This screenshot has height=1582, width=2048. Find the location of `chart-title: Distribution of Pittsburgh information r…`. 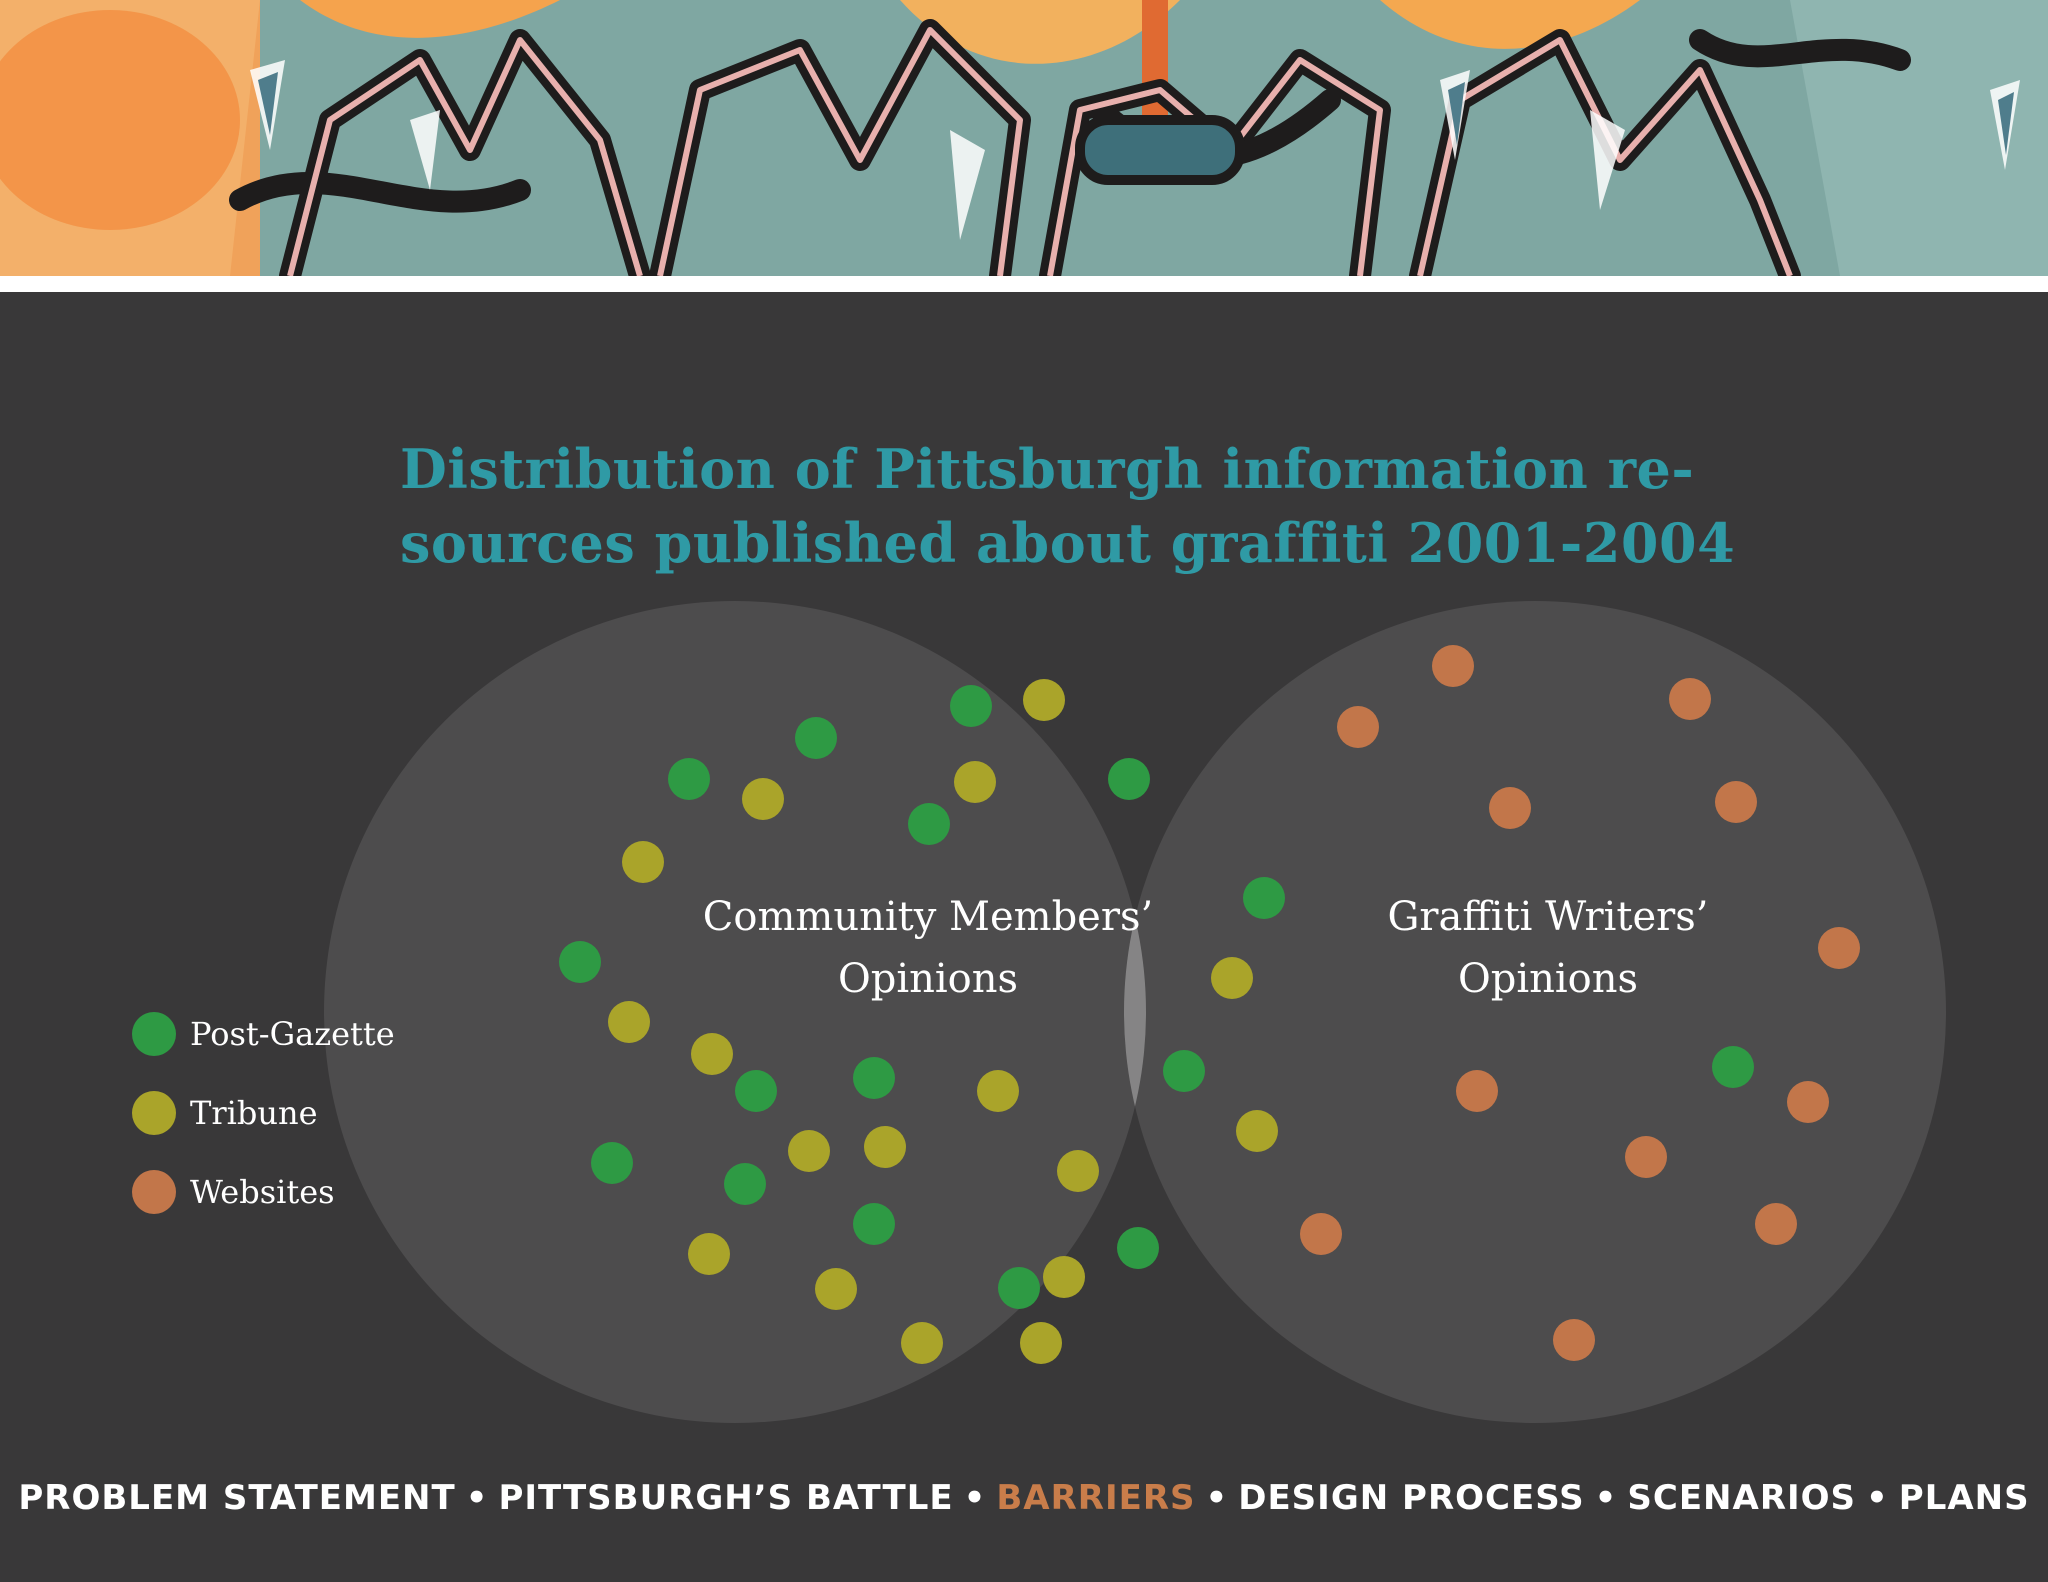

chart-title: Distribution of Pittsburgh information r… is located at coordinates (1068, 506).